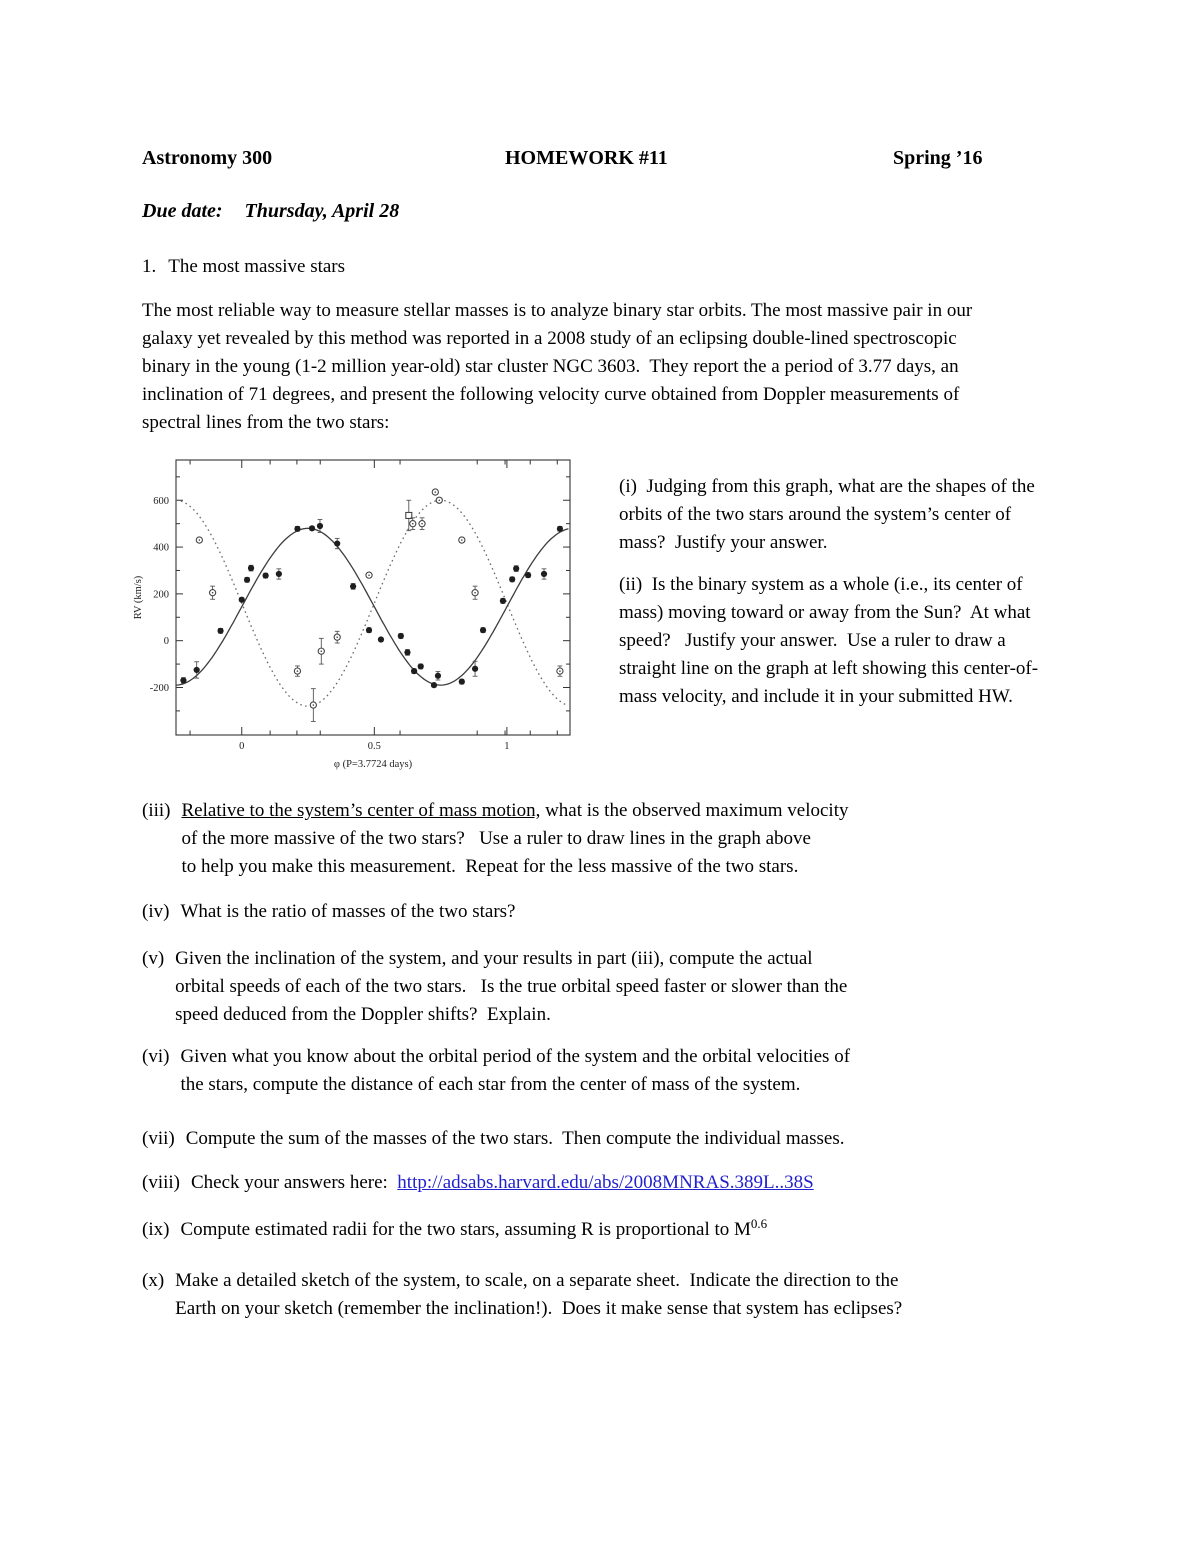  What do you see at coordinates (156, 1229) in the screenshot?
I see `question-ix-label: (ix)` at bounding box center [156, 1229].